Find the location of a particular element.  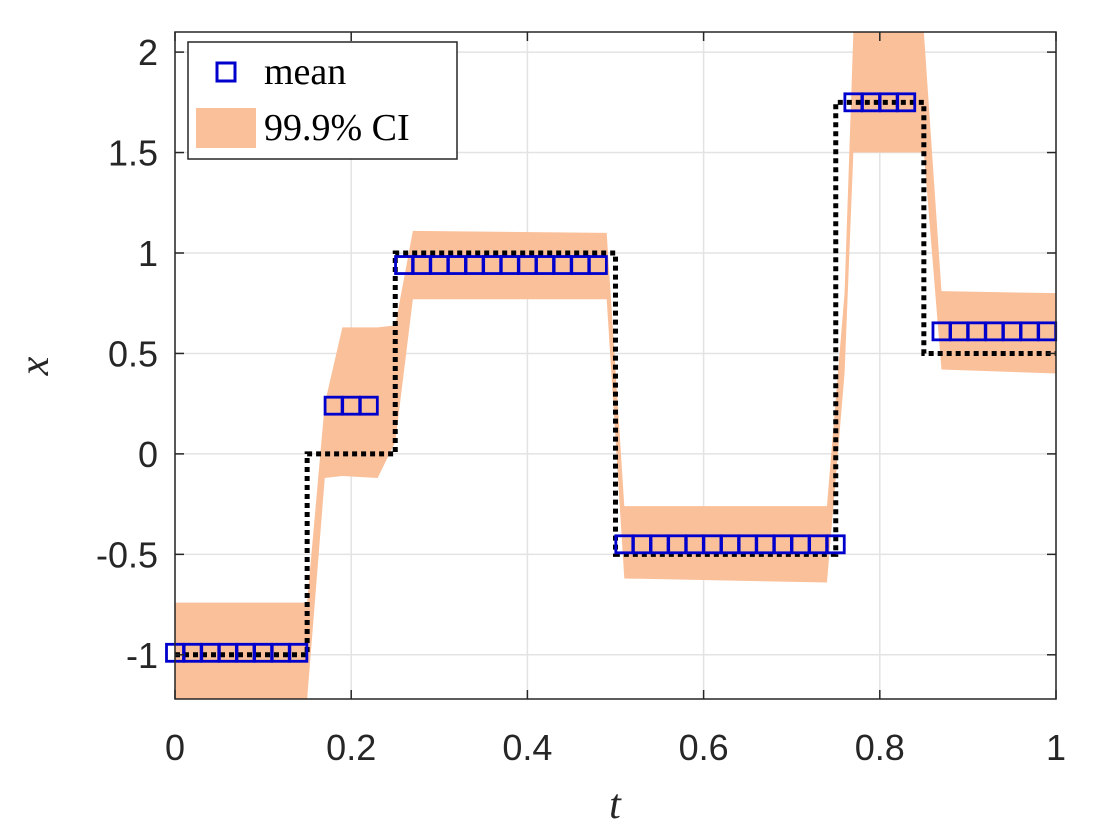

x-tick-label: 0.2 is located at coordinates (351, 747).